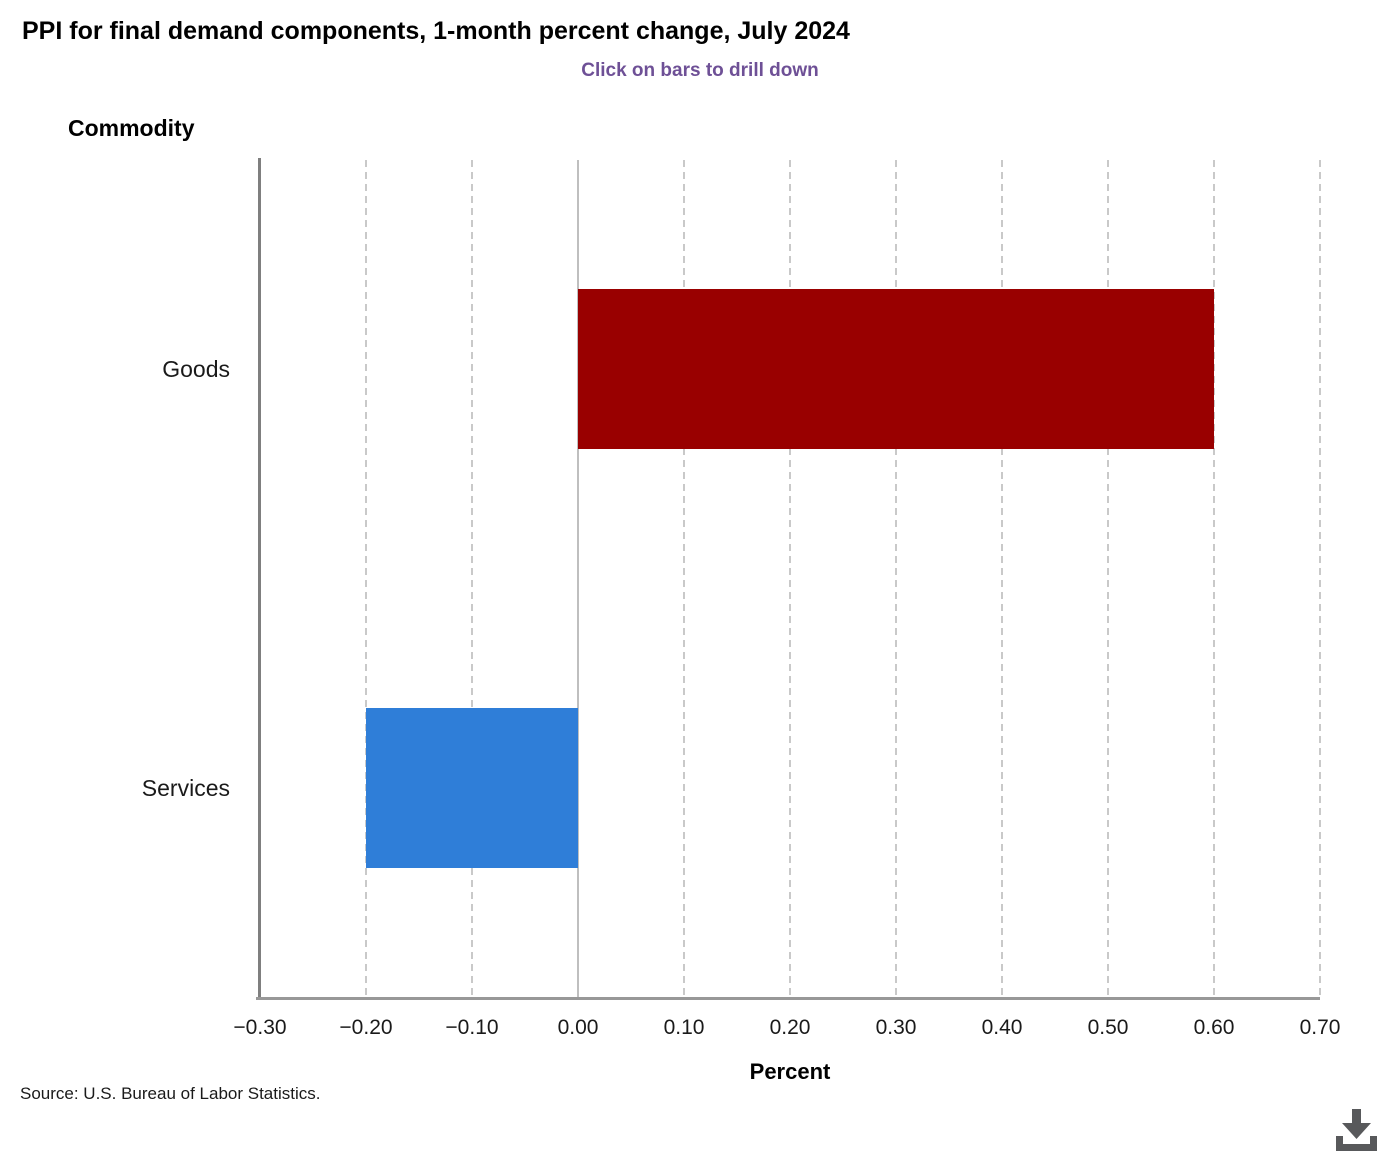 This screenshot has height=1160, width=1400. What do you see at coordinates (578, 1027) in the screenshot?
I see `x-tick-label: 0.00` at bounding box center [578, 1027].